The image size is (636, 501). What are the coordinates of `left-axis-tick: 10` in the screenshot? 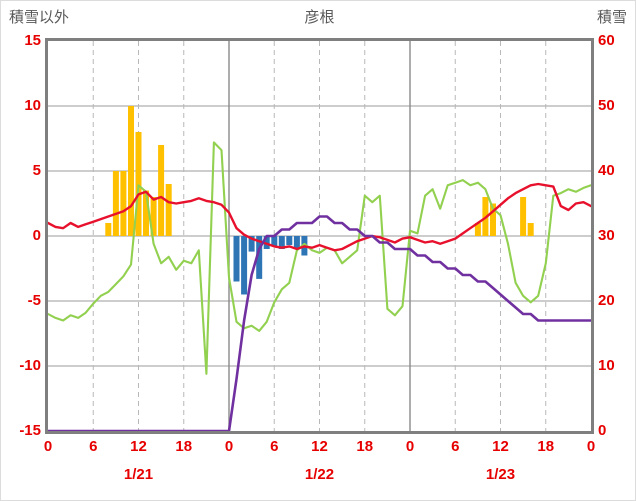 It's located at (32, 105).